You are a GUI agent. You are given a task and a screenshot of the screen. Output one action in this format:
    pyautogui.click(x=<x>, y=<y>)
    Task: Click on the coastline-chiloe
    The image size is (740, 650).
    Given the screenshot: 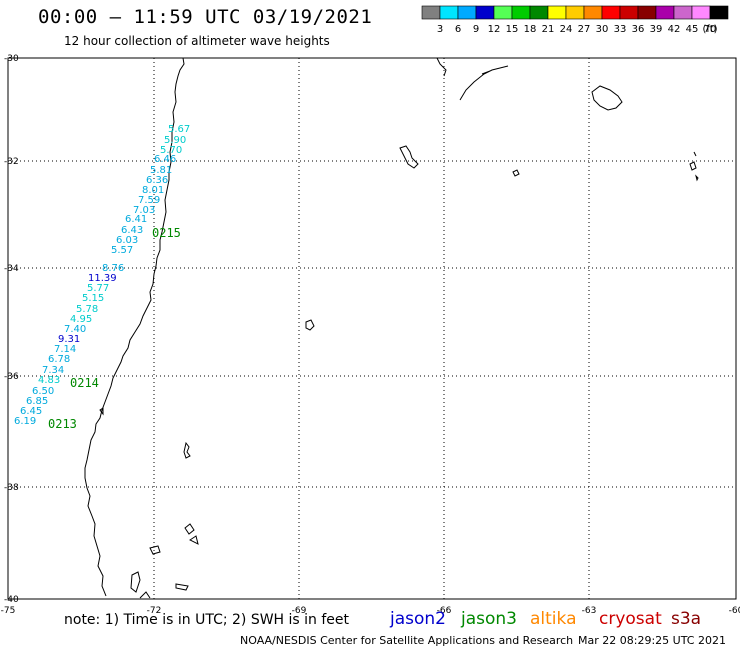 What is the action you would take?
    pyautogui.click(x=135, y=582)
    